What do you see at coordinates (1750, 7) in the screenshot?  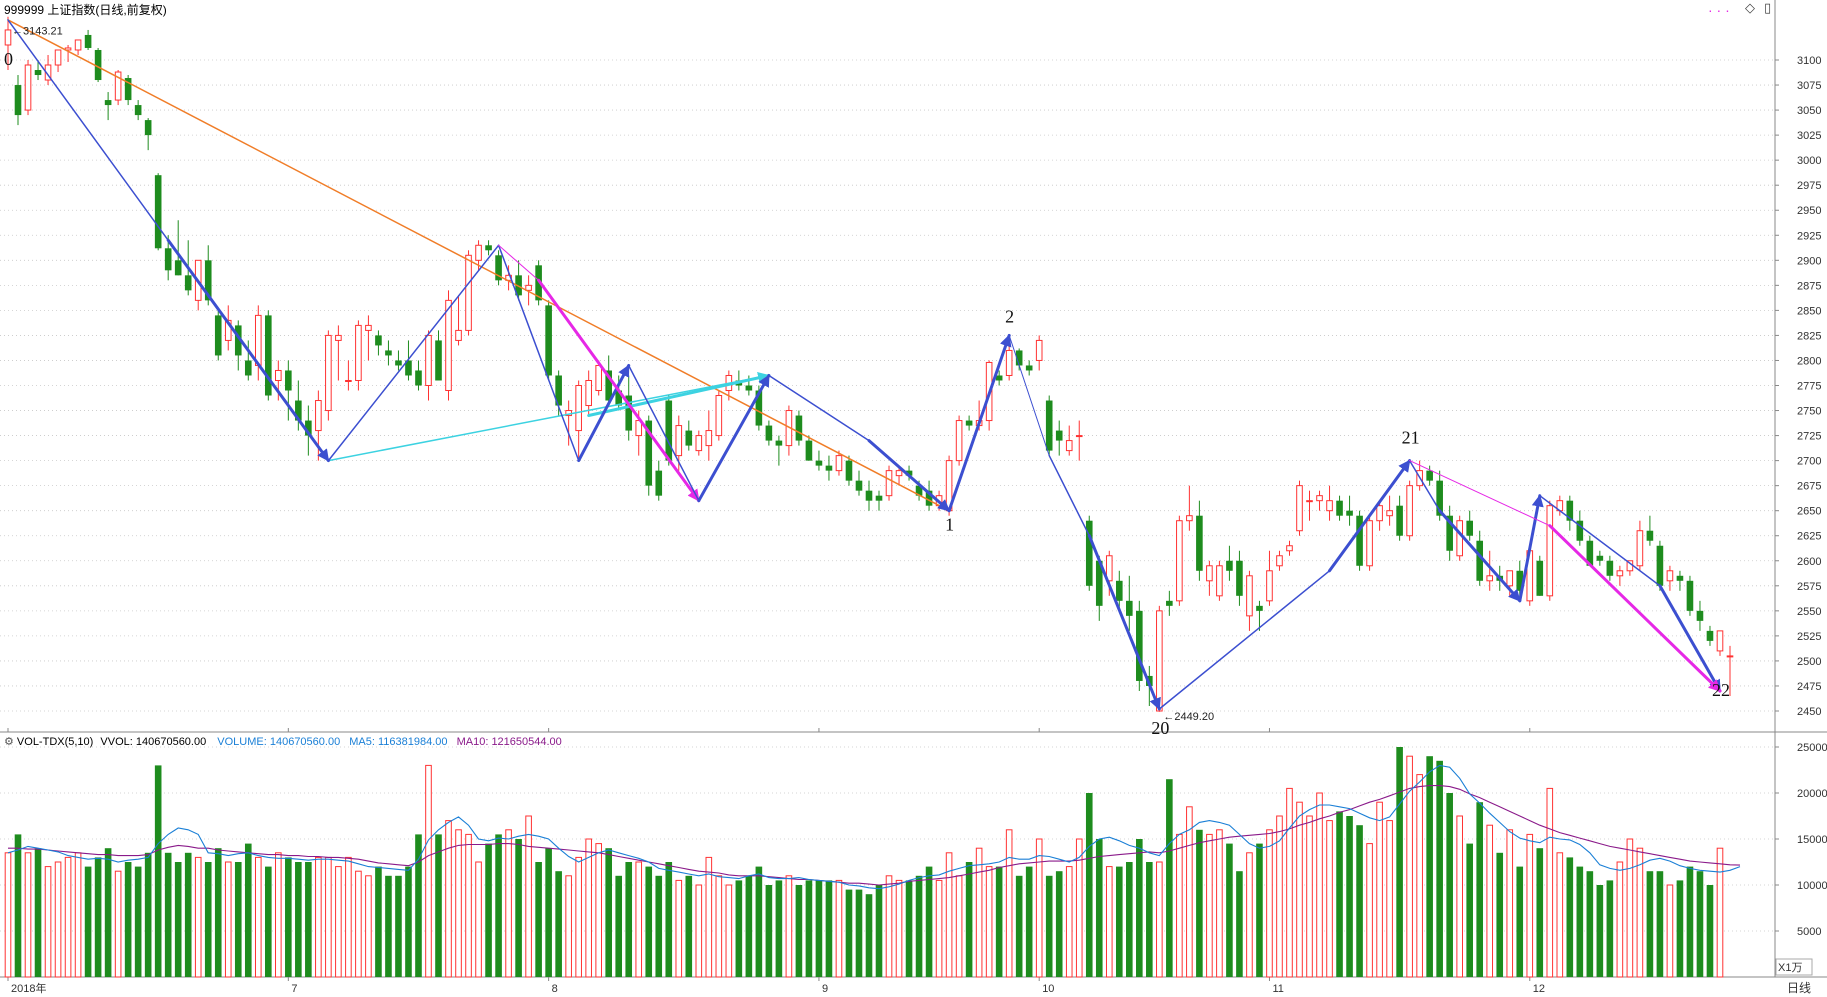 I see `diamond-icon: ◇` at bounding box center [1750, 7].